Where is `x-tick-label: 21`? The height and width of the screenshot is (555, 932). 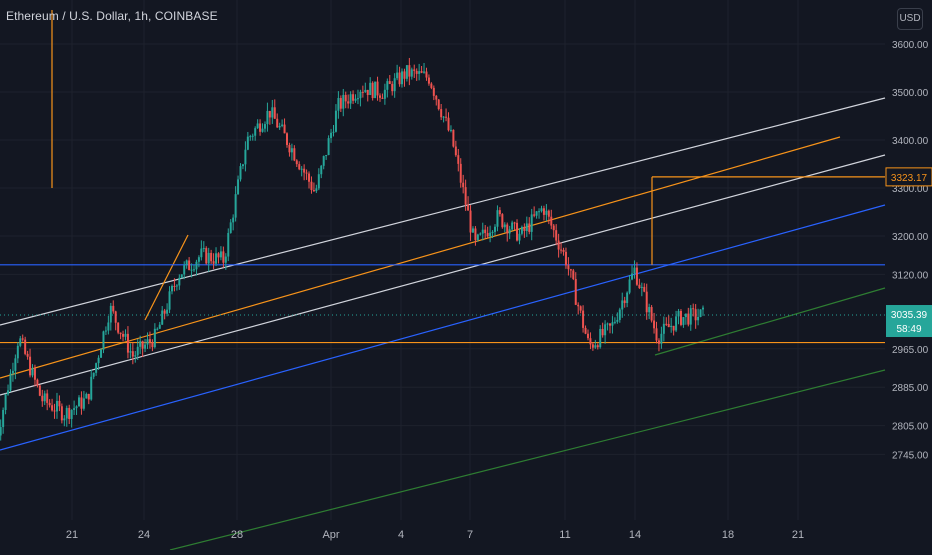
x-tick-label: 21 is located at coordinates (72, 535).